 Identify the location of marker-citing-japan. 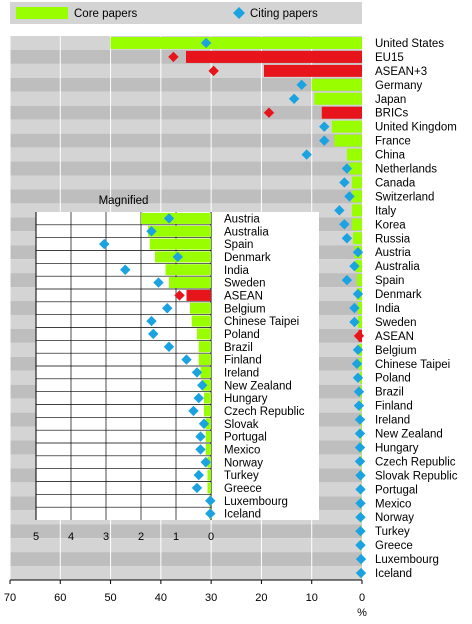
(294, 98).